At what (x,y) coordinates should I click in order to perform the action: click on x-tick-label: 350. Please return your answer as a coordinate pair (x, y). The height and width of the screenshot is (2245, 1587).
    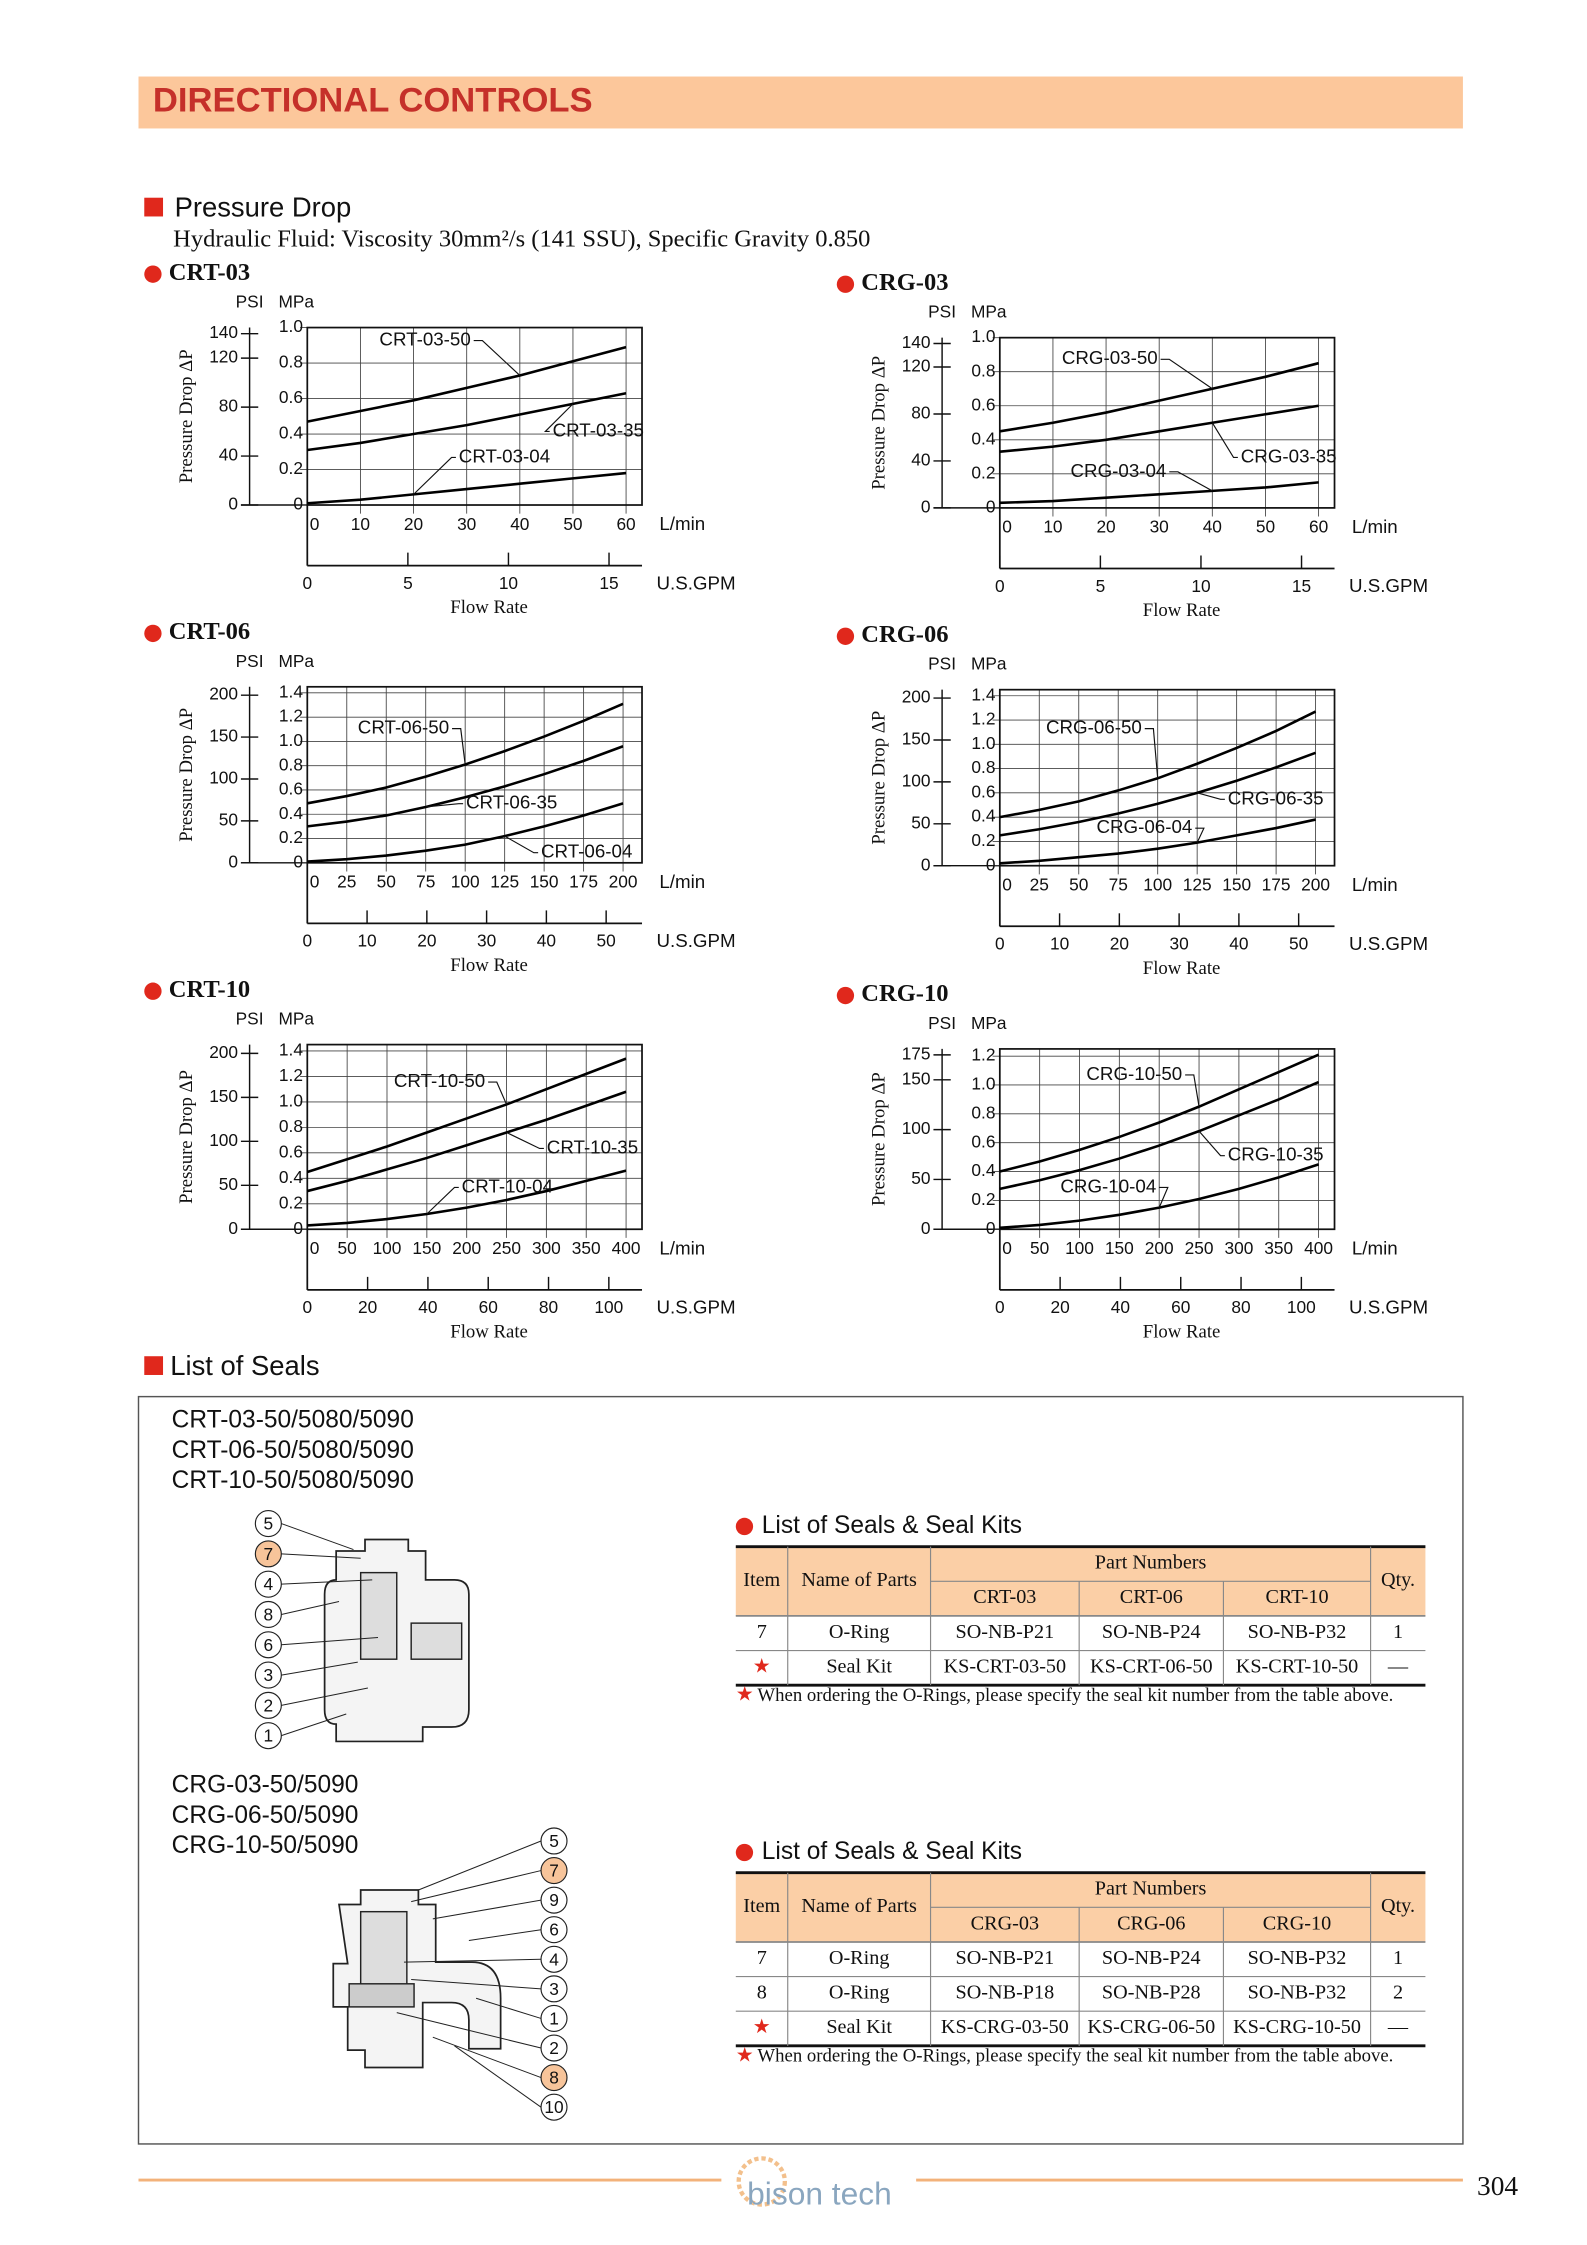
    Looking at the image, I should click on (1278, 1248).